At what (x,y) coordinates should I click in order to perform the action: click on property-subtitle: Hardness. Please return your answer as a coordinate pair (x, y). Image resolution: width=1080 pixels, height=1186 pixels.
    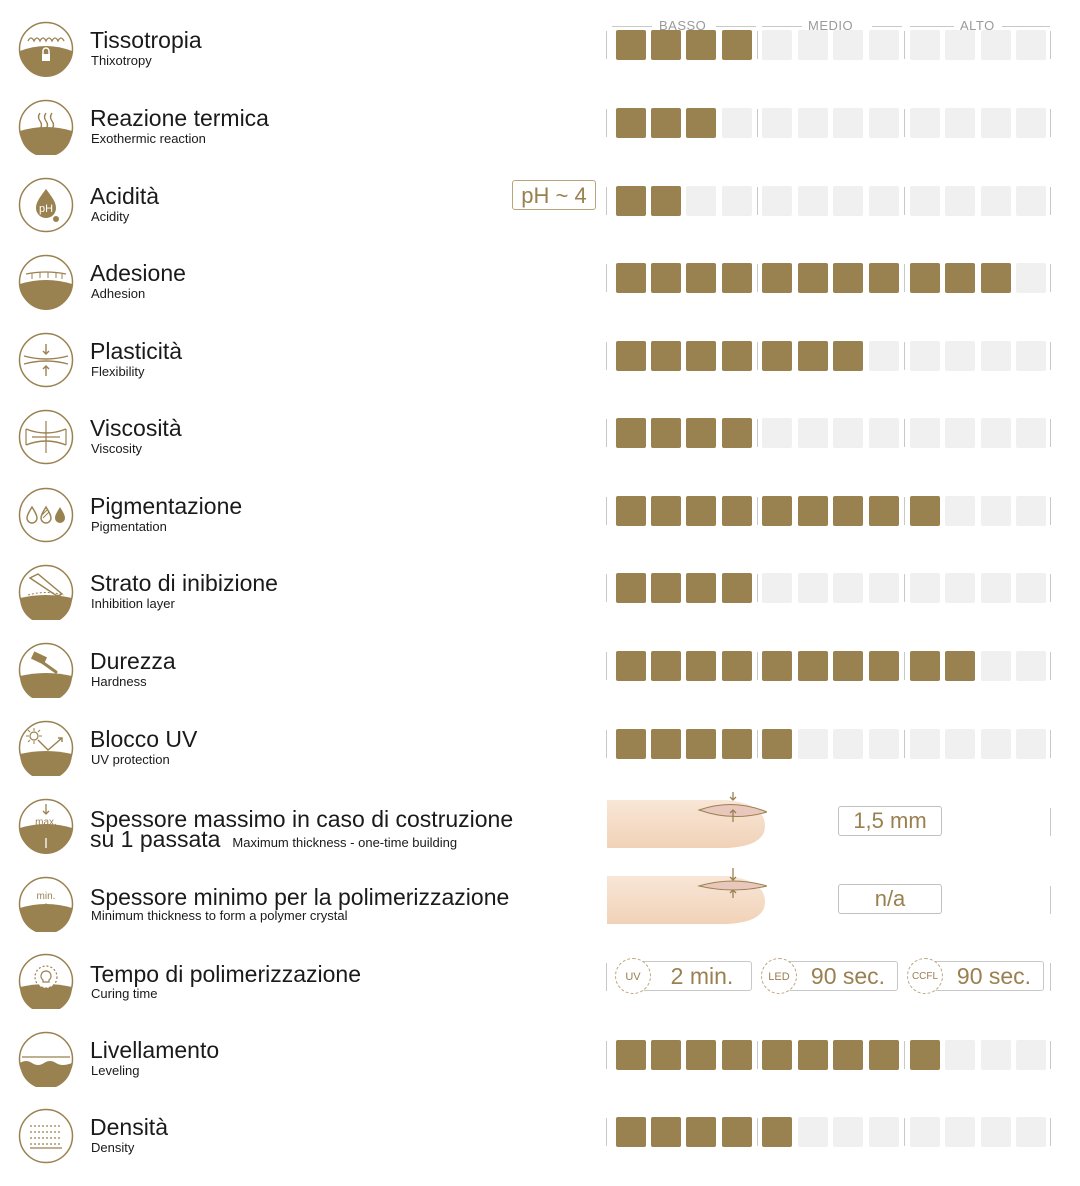
    Looking at the image, I should click on (119, 681).